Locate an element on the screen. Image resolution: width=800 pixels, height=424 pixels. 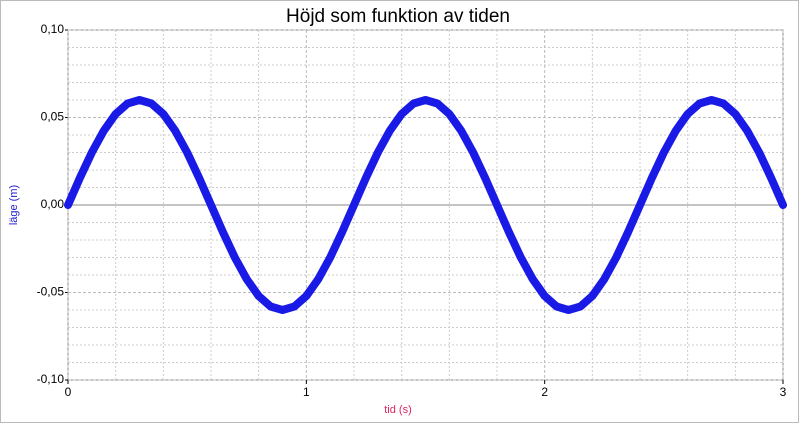
y-tick-label: 0,10 is located at coordinates (53, 29).